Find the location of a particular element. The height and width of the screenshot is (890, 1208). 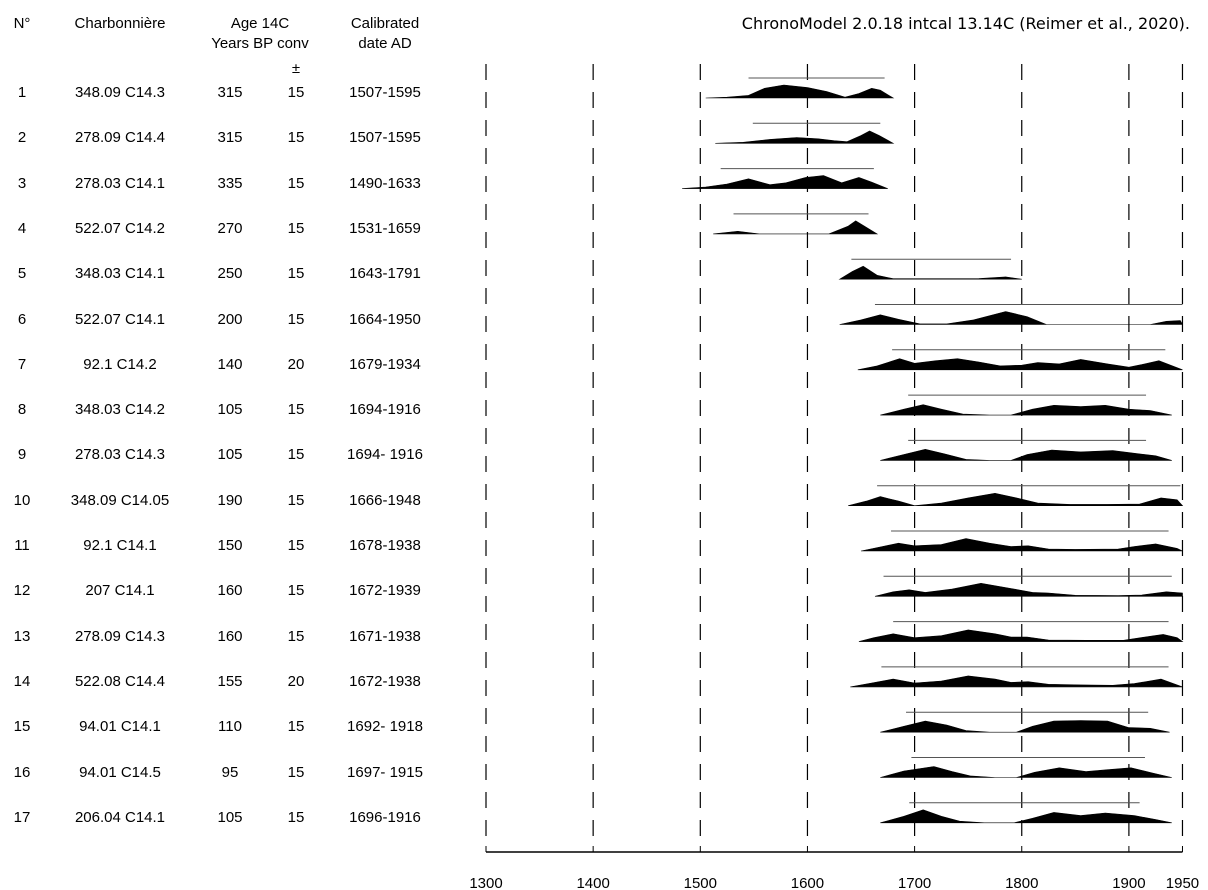

row-calibrated: 1679-1934 is located at coordinates (385, 364).